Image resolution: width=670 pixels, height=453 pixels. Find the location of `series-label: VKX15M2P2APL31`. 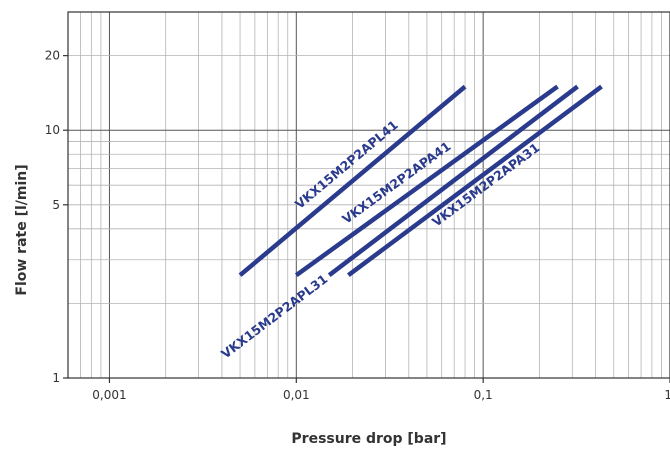

series-label: VKX15M2P2APL31 is located at coordinates (274, 316).